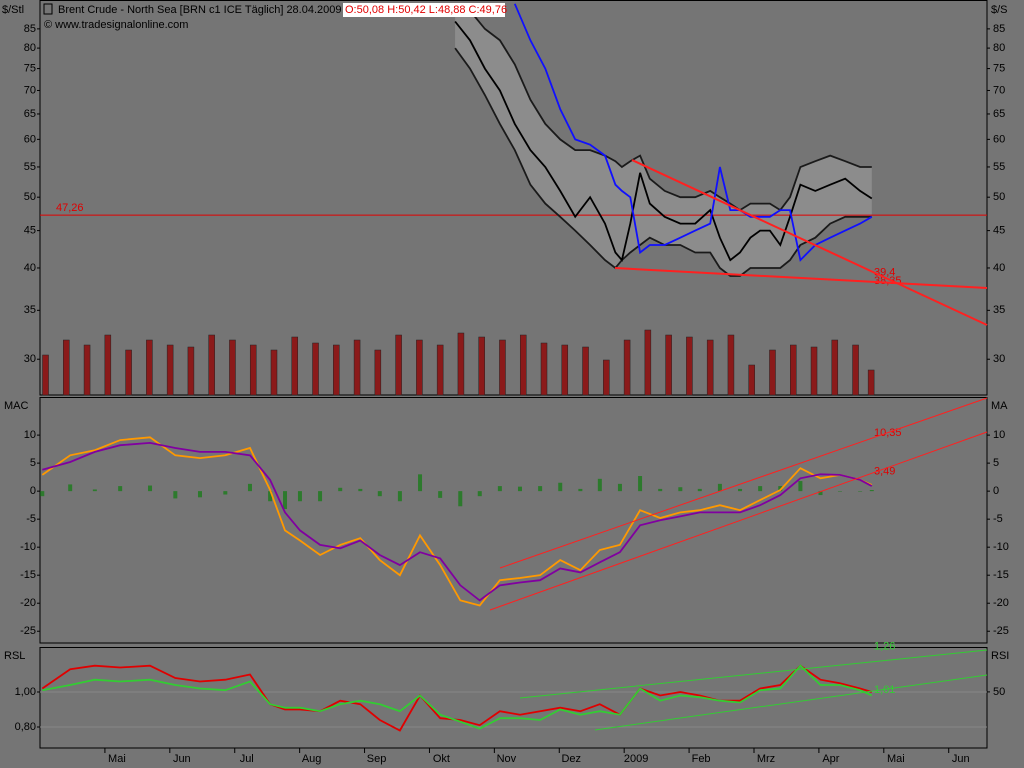 Image resolution: width=1024 pixels, height=768 pixels. I want to click on annotation: 38,35, so click(888, 281).